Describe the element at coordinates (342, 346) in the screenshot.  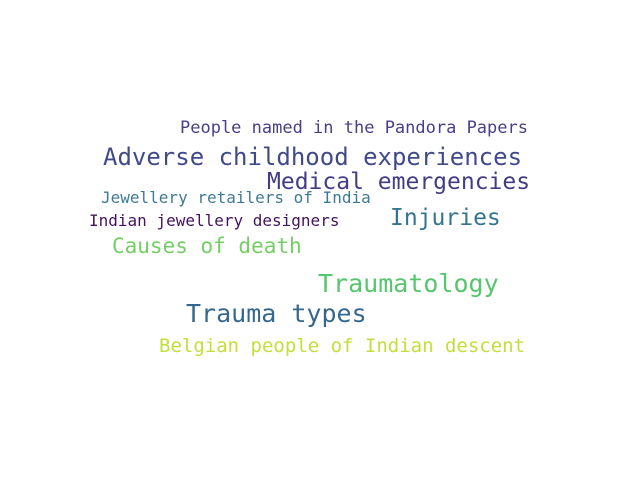
I see `word-belgian-people-of-indian-descent: Belgian people of Indian descent` at that location.